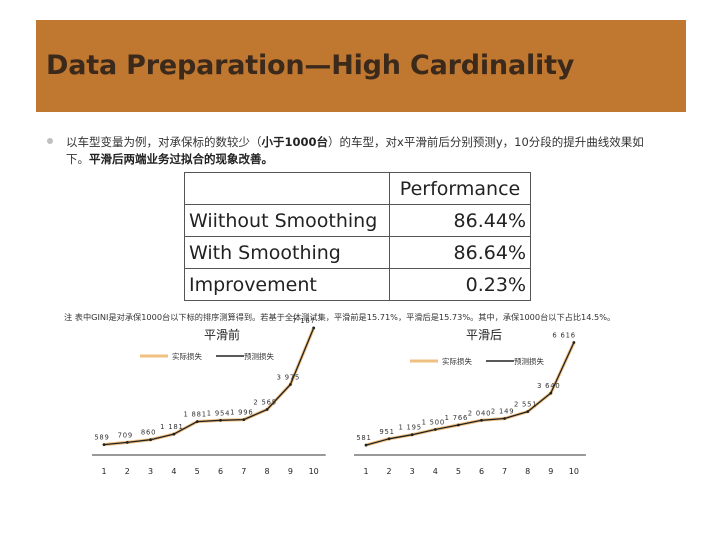 This screenshot has width=720, height=540. I want to click on data-label: 951, so click(386, 432).